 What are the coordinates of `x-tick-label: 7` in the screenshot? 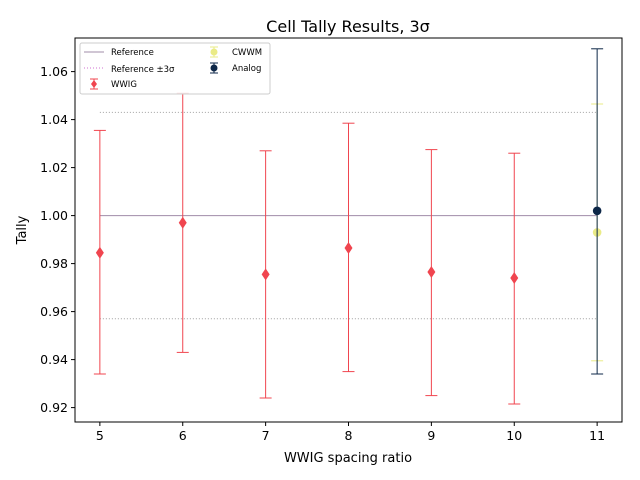 It's located at (266, 435).